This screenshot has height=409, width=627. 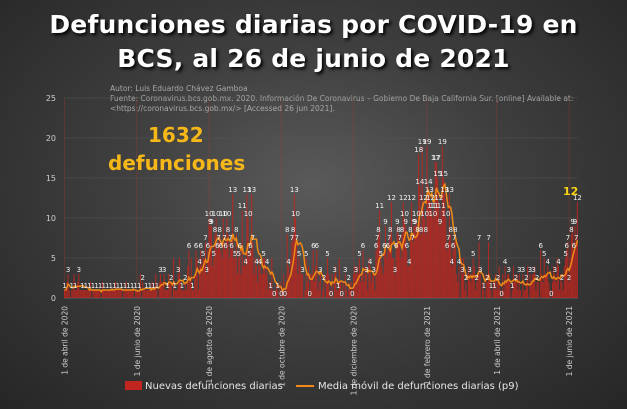 What do you see at coordinates (516, 278) in the screenshot?
I see `data-label: 2` at bounding box center [516, 278].